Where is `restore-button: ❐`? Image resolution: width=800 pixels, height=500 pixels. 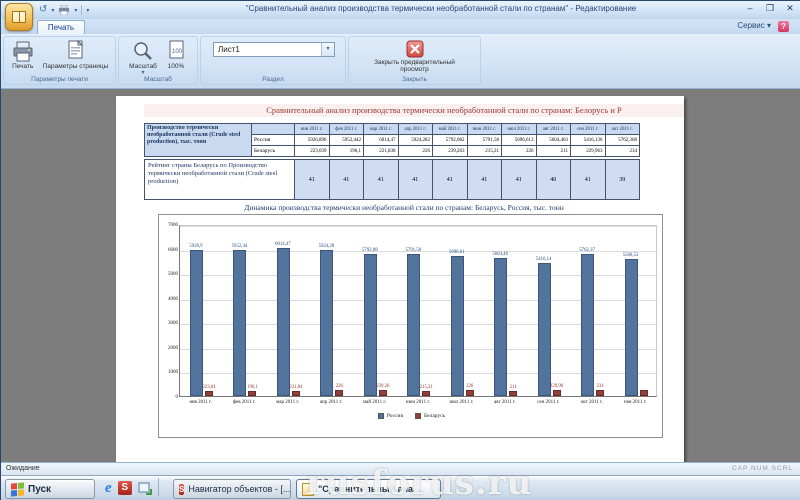 restore-button: ❐ is located at coordinates (770, 8).